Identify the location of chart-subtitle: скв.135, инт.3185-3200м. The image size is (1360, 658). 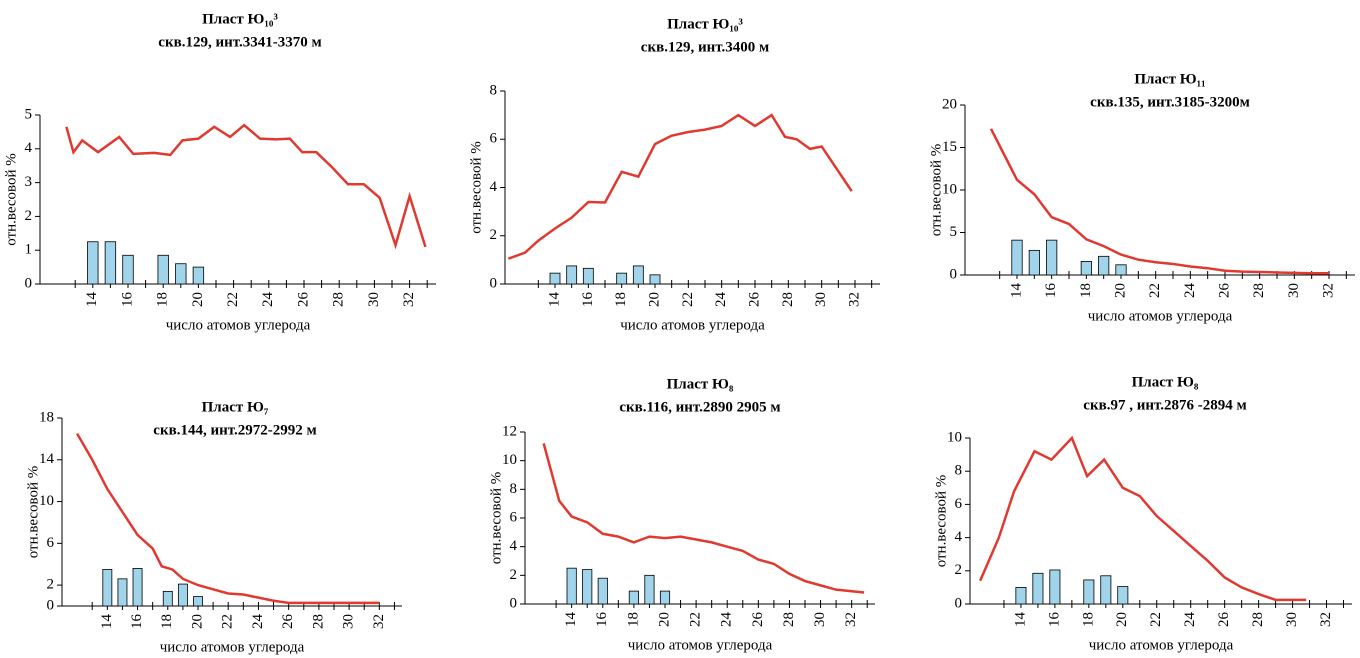
(1170, 102).